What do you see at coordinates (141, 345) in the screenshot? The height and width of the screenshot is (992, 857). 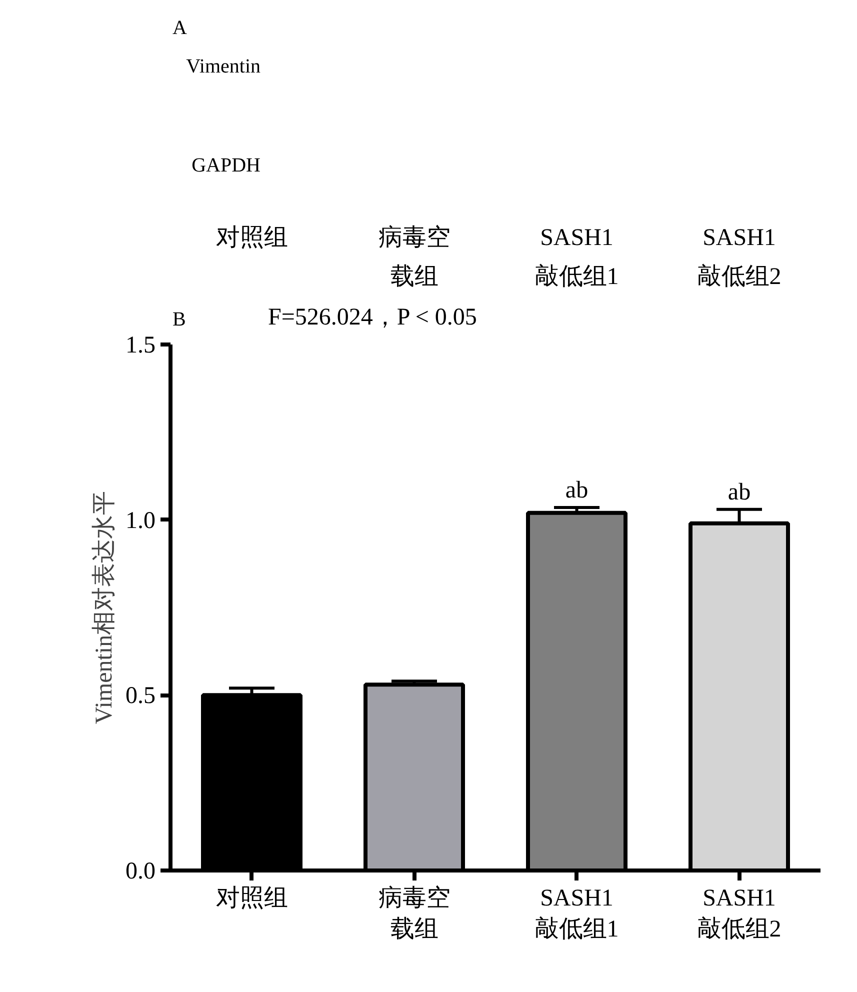 I see `y-tick-label: 1.5` at bounding box center [141, 345].